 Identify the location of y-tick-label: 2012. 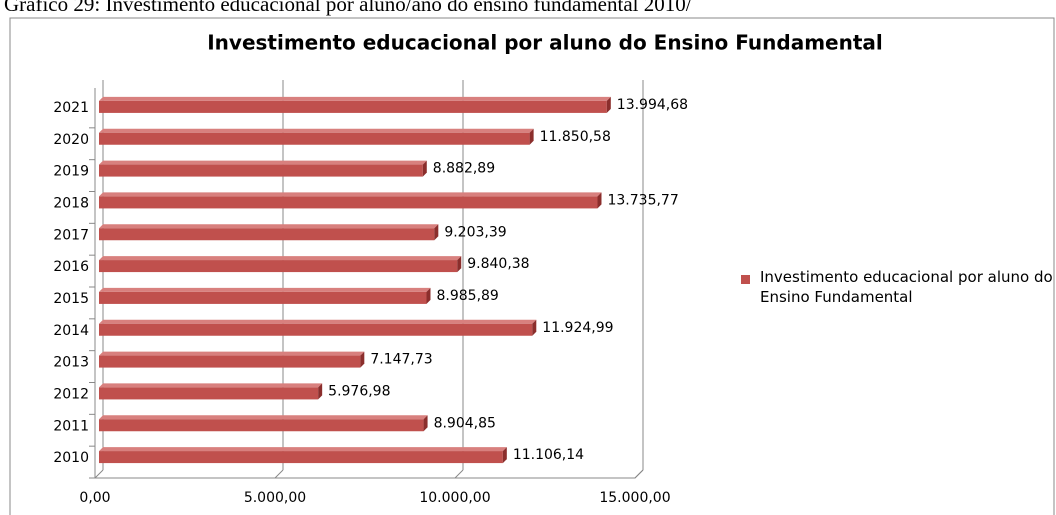
(71, 394).